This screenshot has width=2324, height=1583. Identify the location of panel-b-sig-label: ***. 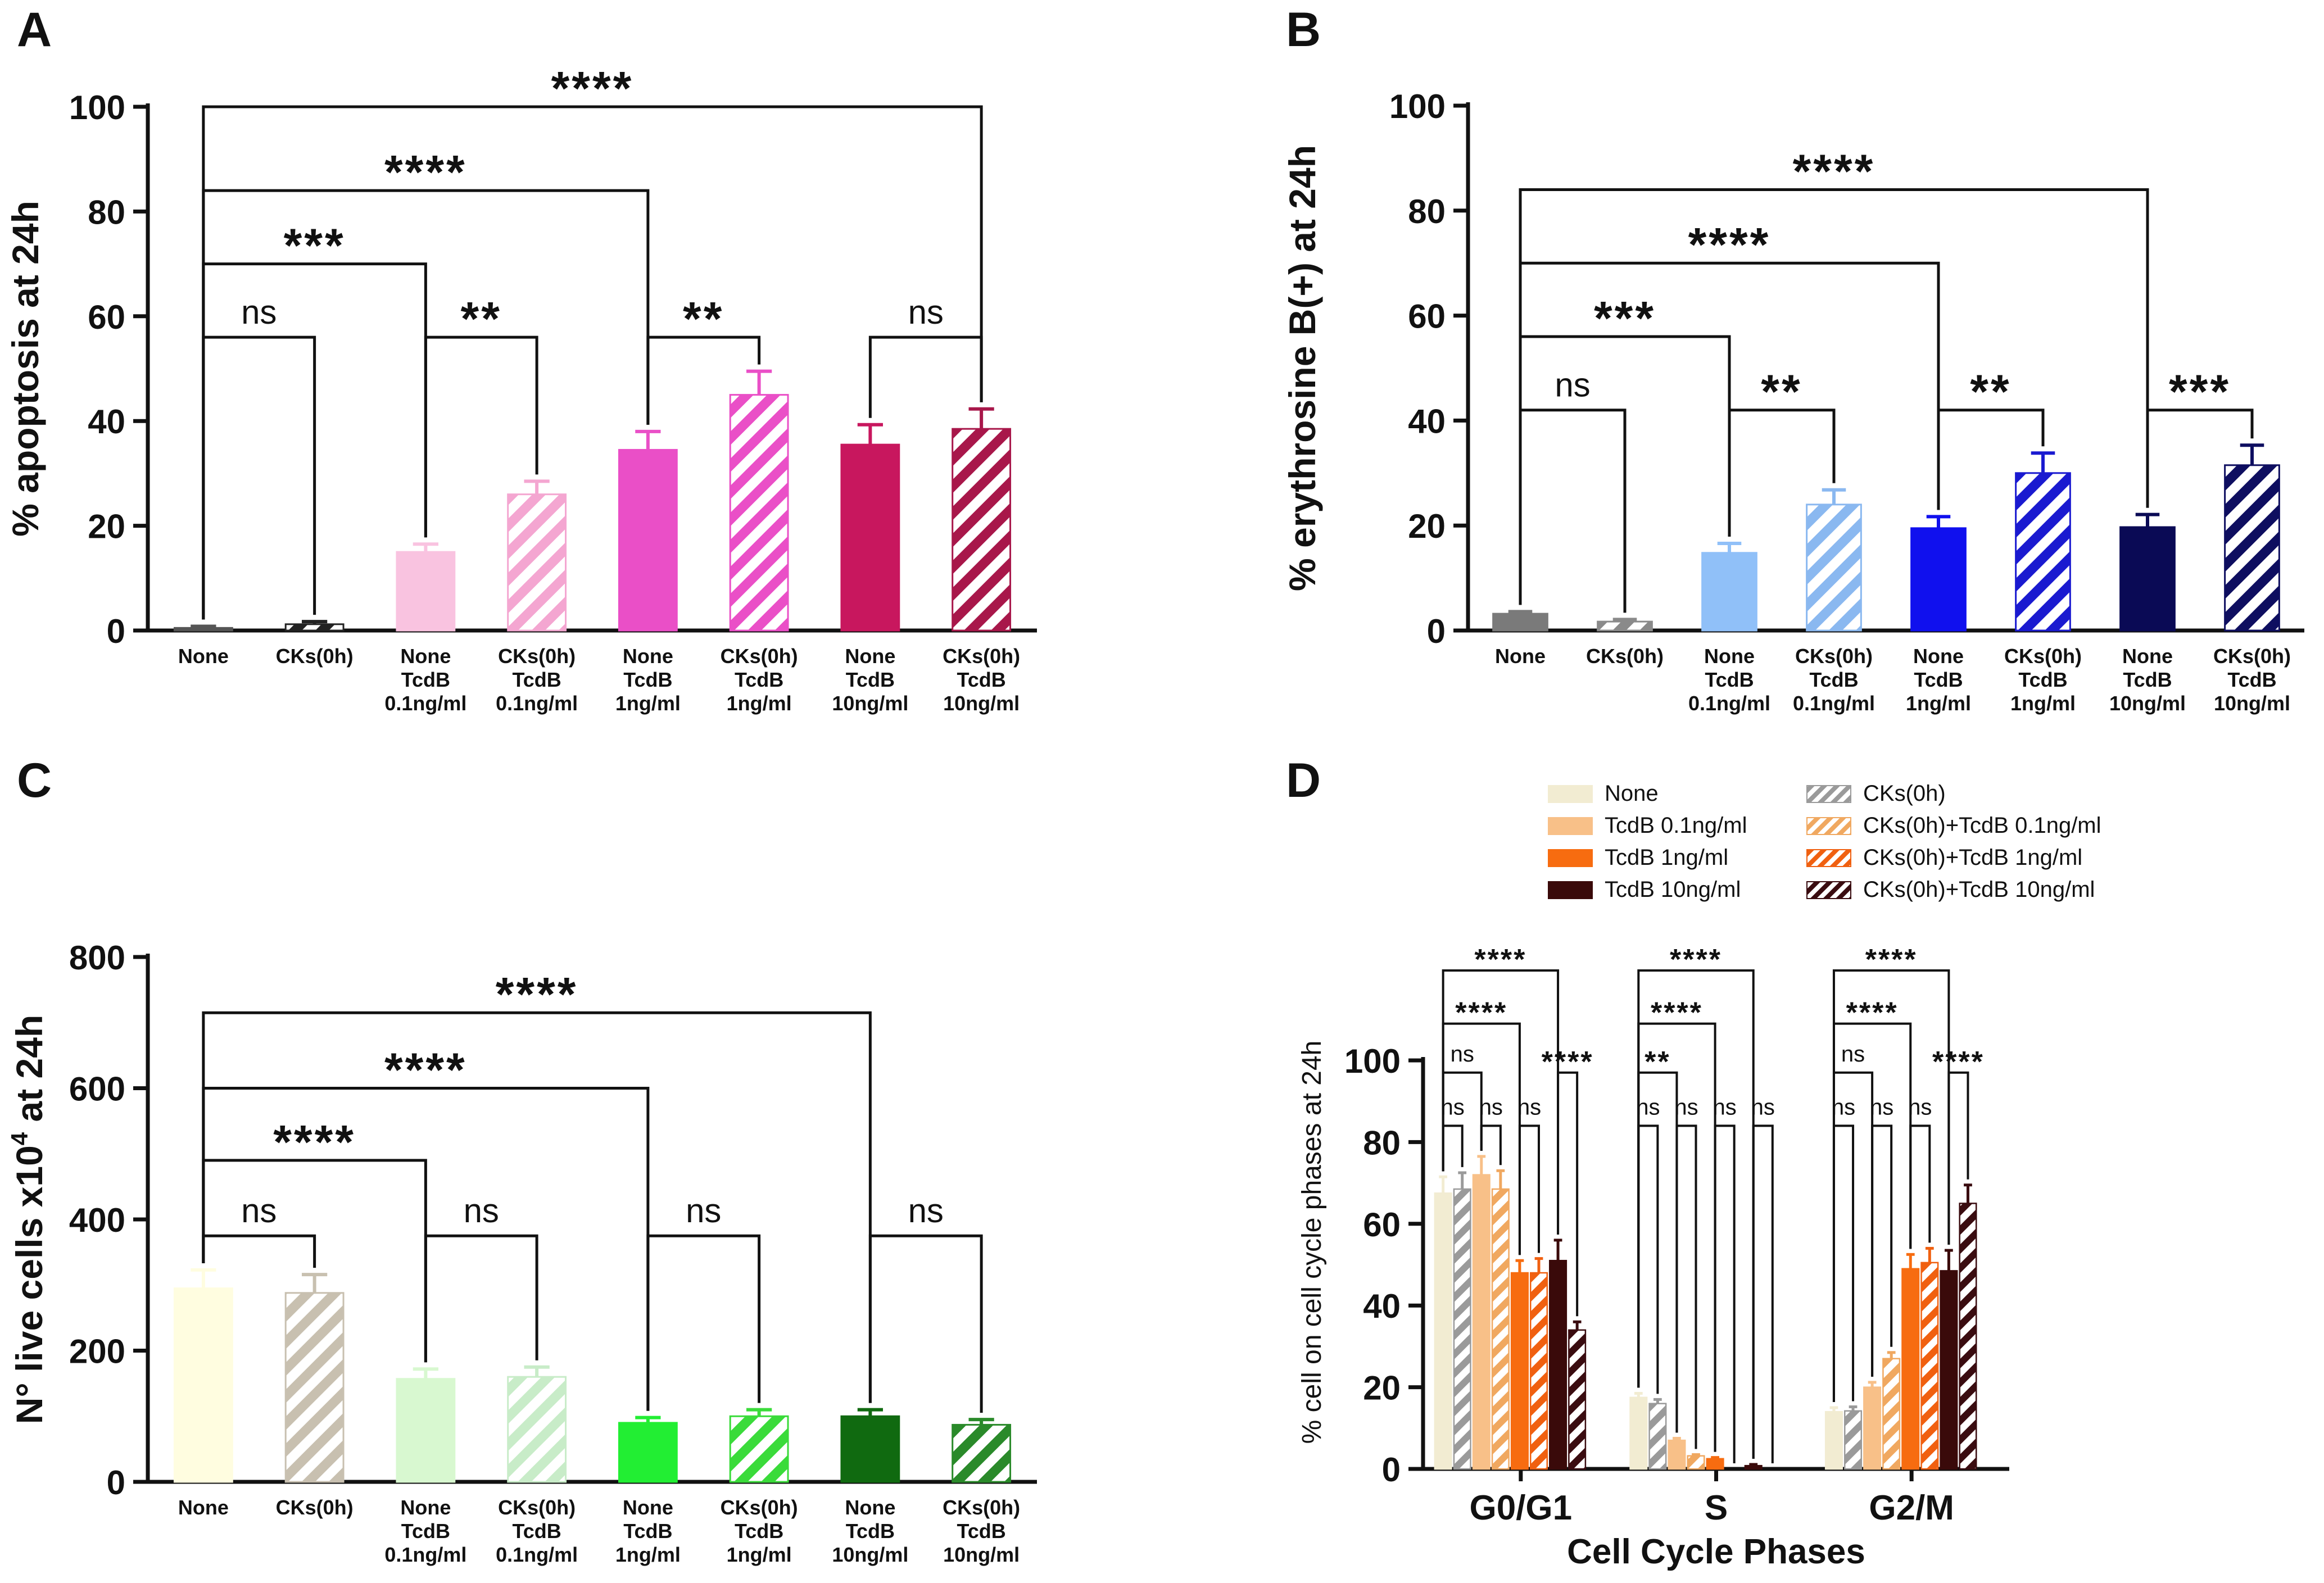
(2200, 391).